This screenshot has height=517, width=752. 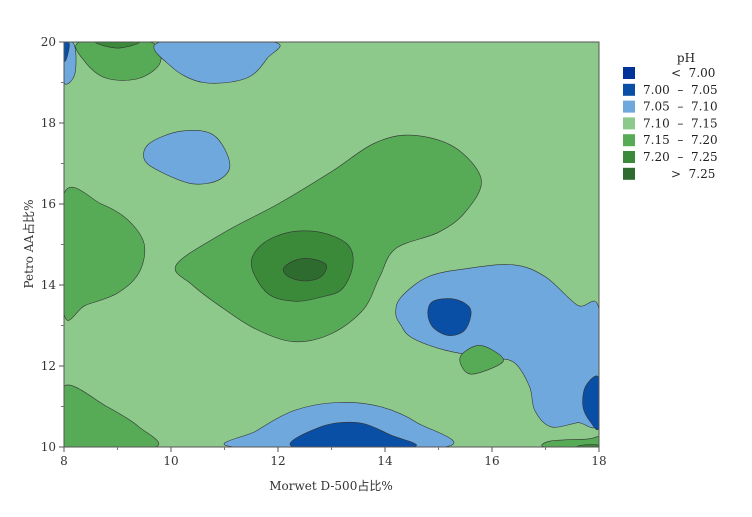 I want to click on legend-label: 7.10 – 7.15, so click(x=680, y=123).